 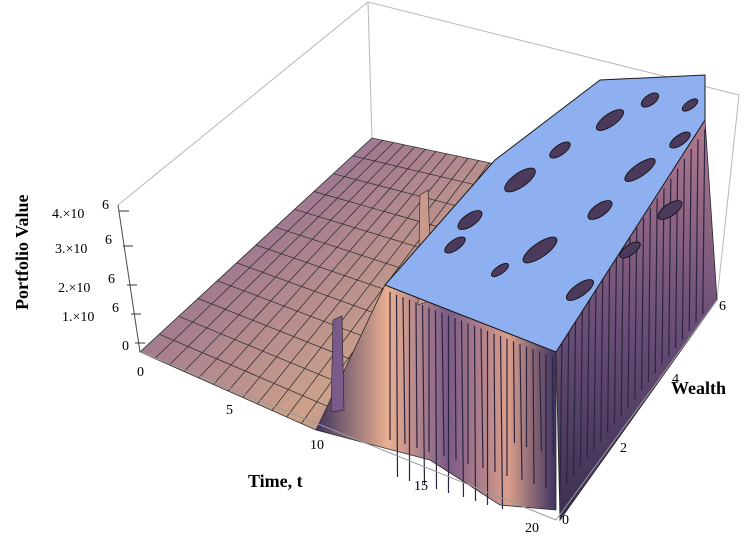 I want to click on y-tick-label: 0, so click(x=565, y=520).